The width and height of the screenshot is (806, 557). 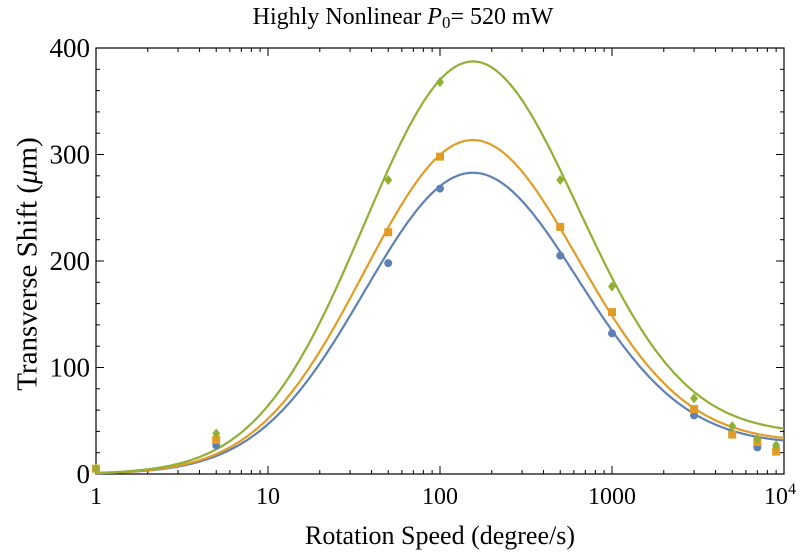 I want to click on chart-title-variable: P, so click(x=434, y=17).